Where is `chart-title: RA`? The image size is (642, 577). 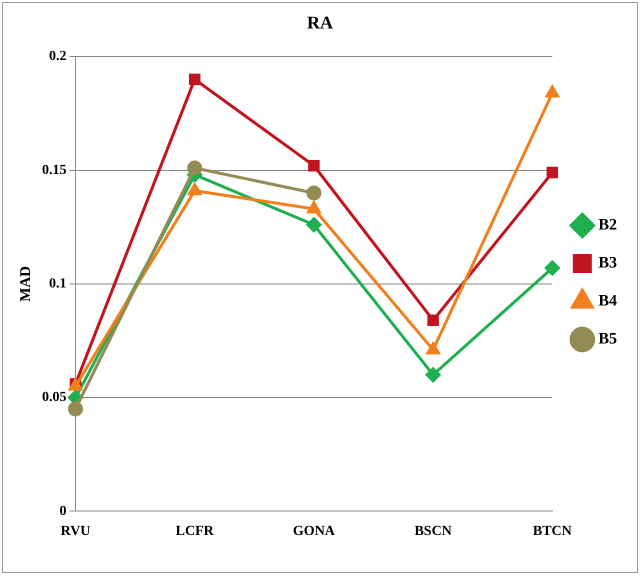
chart-title: RA is located at coordinates (320, 22).